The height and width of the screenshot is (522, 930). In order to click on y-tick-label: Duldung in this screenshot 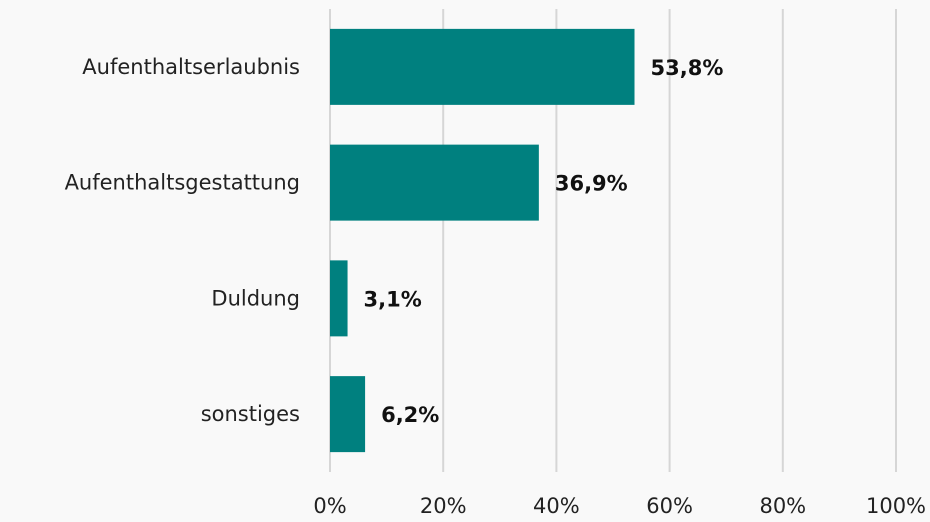, I will do `click(255, 298)`.